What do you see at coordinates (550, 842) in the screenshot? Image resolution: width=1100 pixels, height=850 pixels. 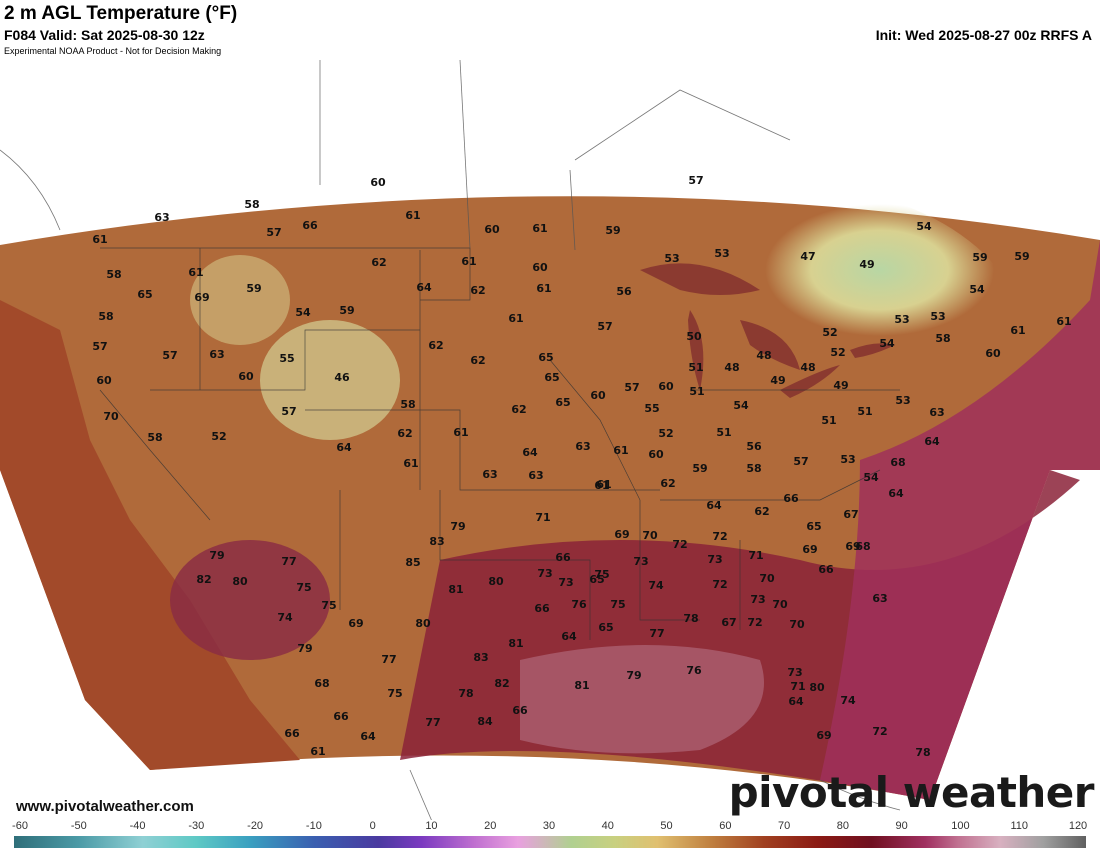 I see `colorbar` at bounding box center [550, 842].